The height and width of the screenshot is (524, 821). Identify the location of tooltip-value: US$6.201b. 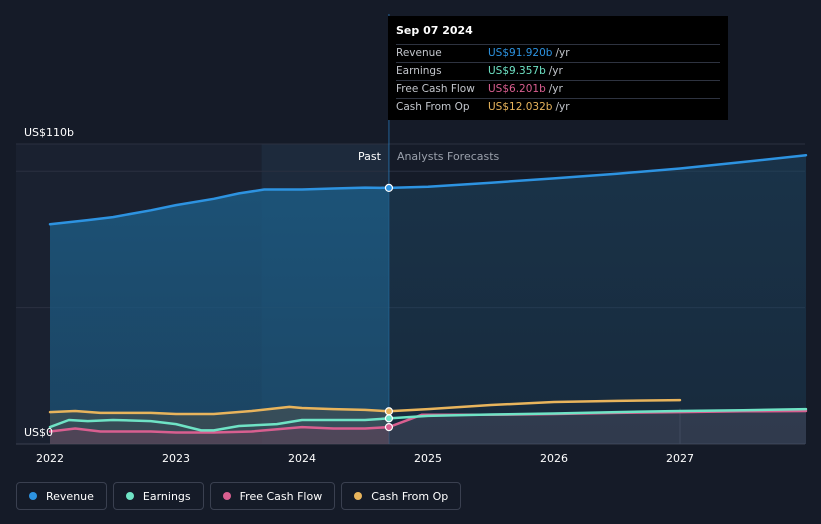
(517, 89).